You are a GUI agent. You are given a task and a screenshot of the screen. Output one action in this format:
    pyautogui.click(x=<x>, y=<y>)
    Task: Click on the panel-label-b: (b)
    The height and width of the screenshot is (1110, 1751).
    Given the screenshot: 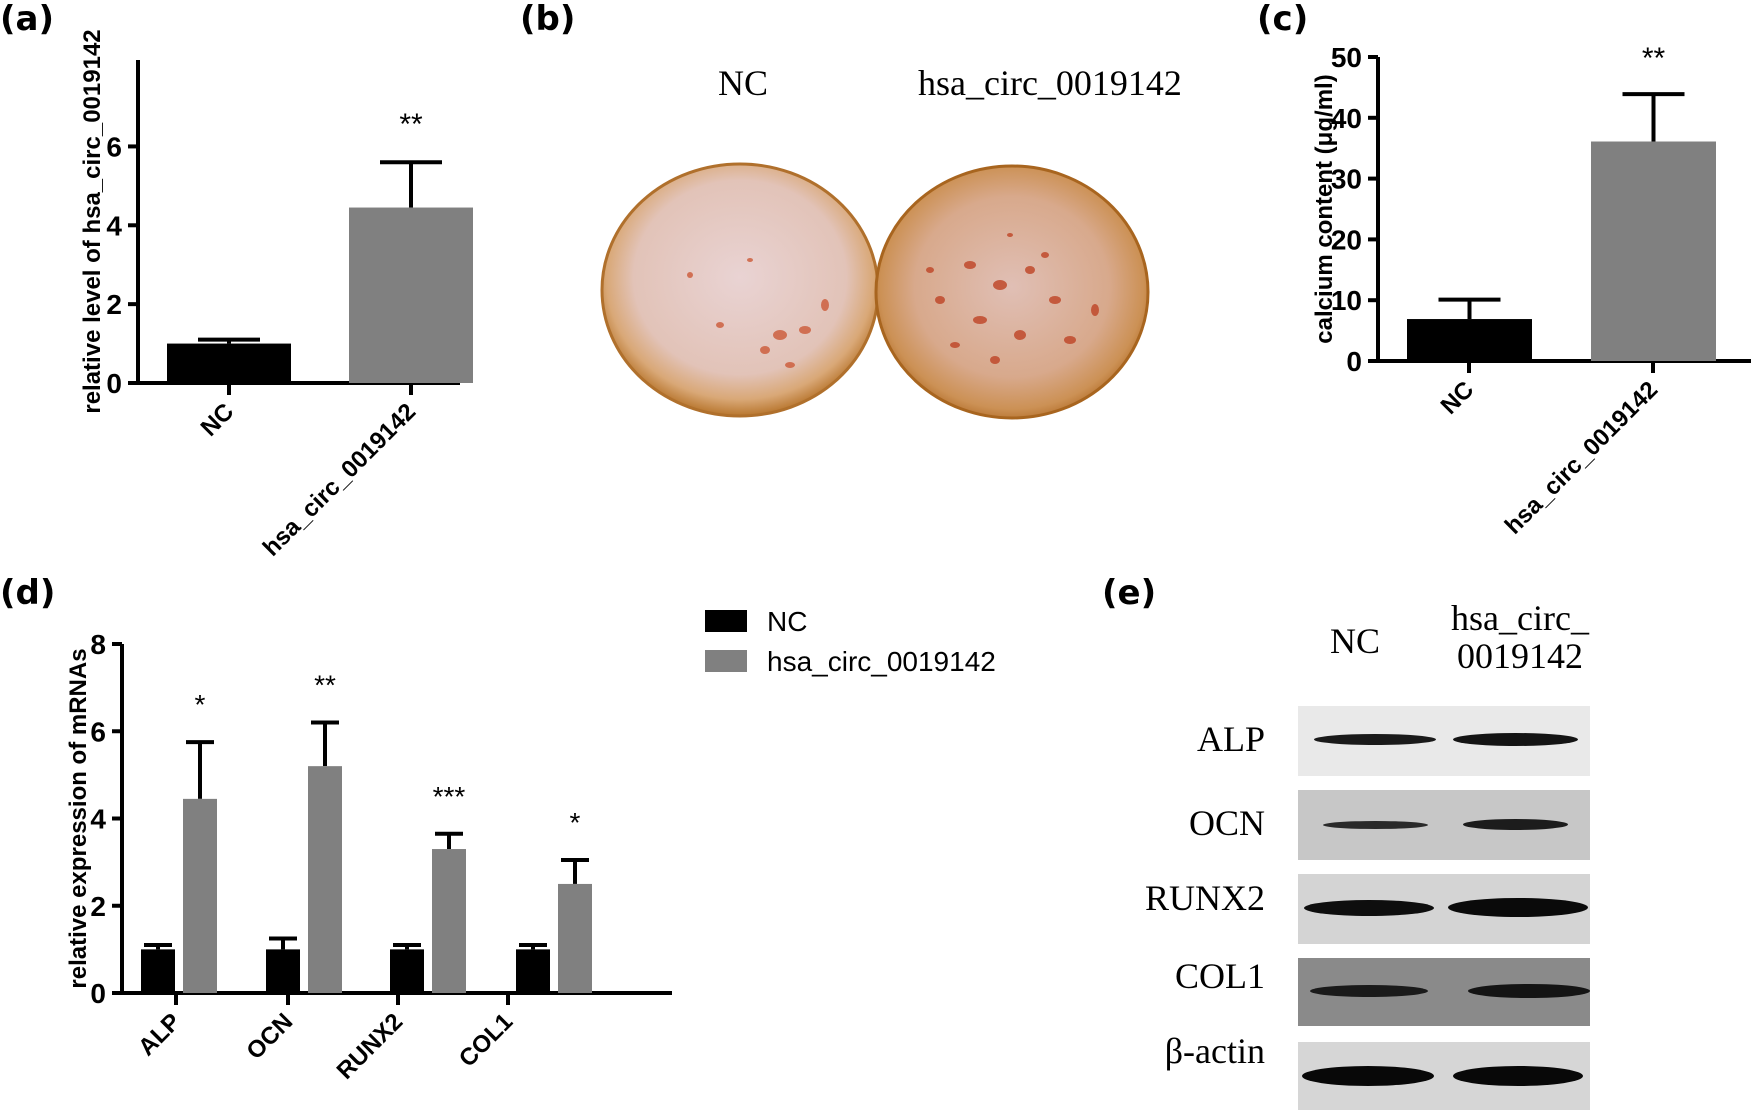 What is the action you would take?
    pyautogui.click(x=548, y=19)
    